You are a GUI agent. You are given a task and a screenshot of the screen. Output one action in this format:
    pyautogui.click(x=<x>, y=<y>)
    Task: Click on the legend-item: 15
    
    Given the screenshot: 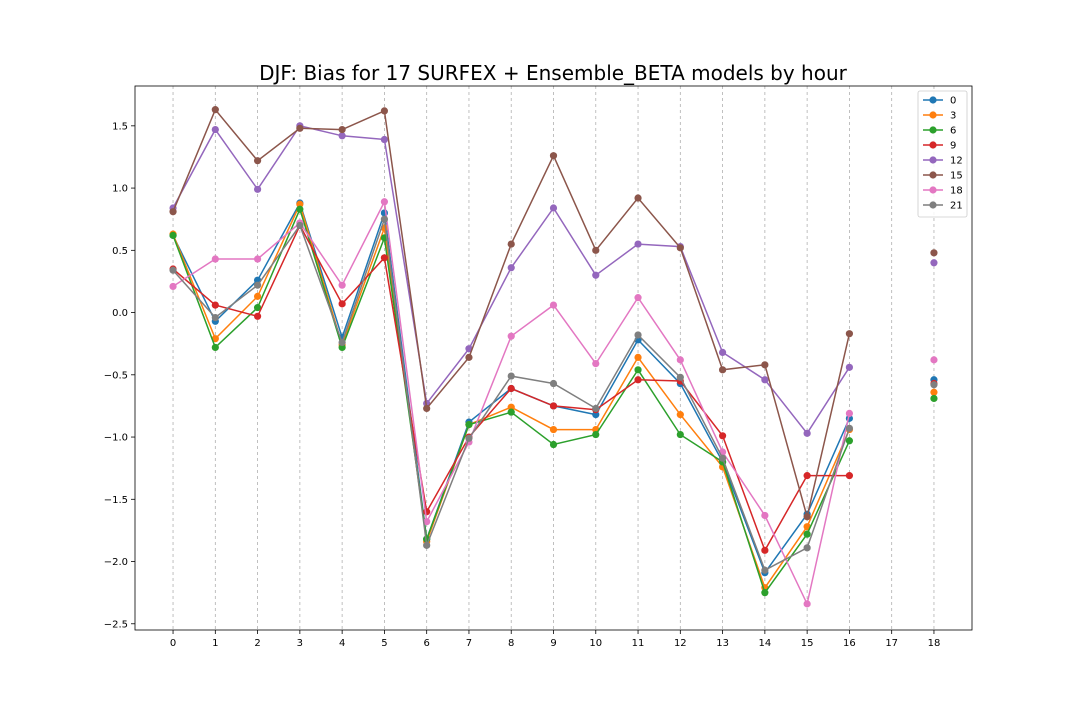 What is the action you would take?
    pyautogui.click(x=943, y=176)
    